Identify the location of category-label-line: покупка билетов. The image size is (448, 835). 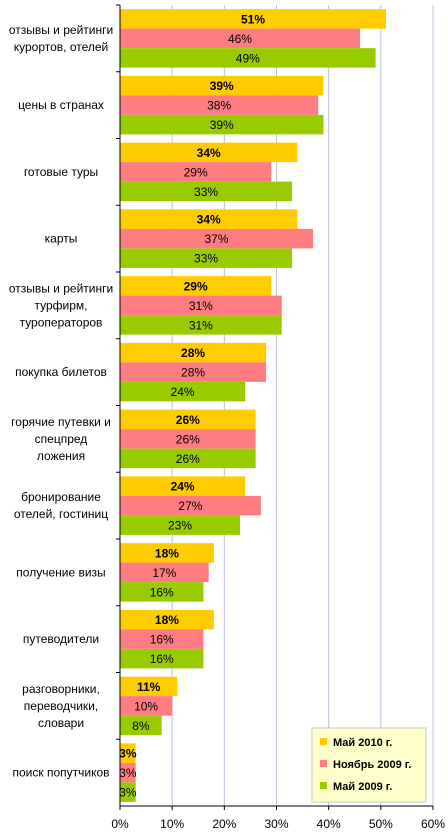
(61, 372).